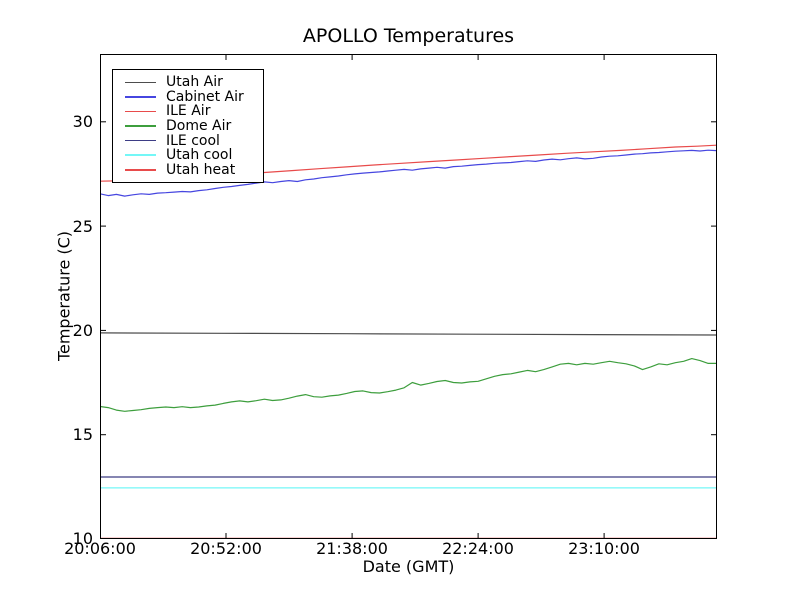  I want to click on y-axis-label: Temperature (C), so click(64, 296).